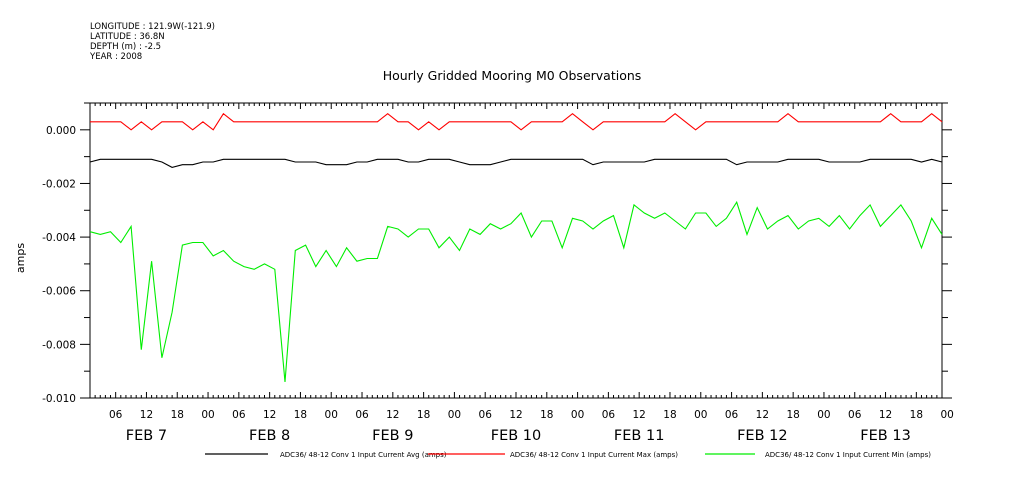 The width and height of the screenshot is (1009, 504). I want to click on day-label: FEB 9, so click(392, 436).